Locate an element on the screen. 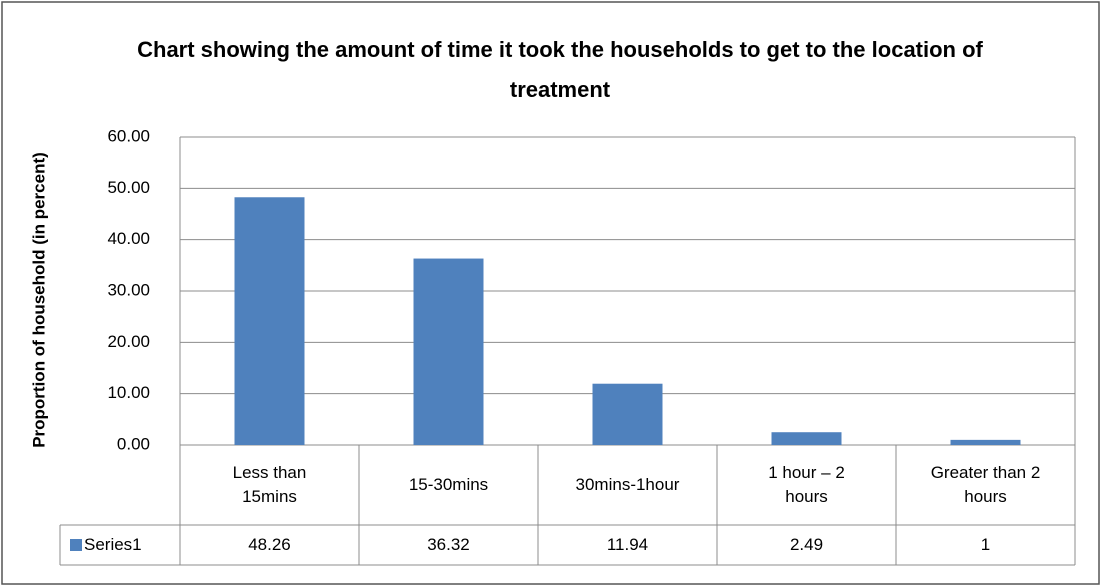 This screenshot has width=1102, height=587. y-tick-label: 50.00 is located at coordinates (128, 187).